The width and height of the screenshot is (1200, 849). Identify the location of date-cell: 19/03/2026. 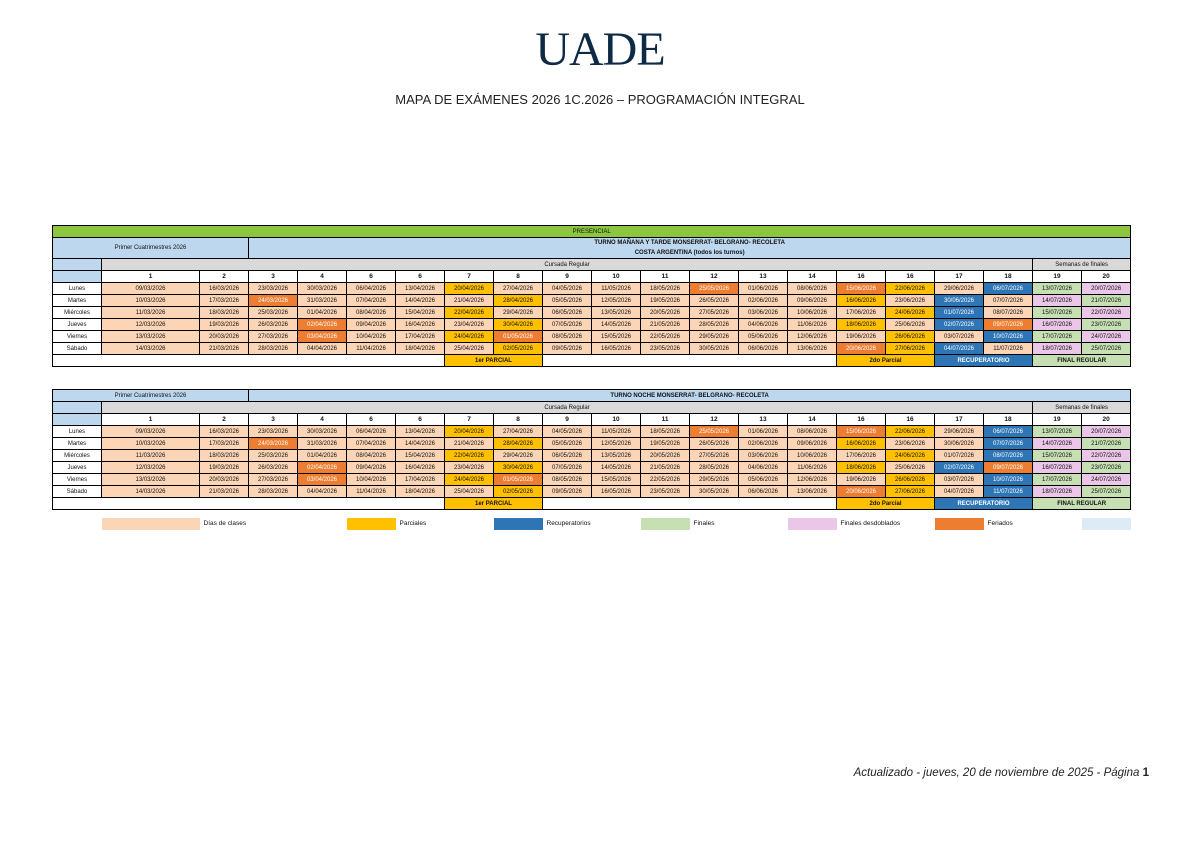
(224, 467).